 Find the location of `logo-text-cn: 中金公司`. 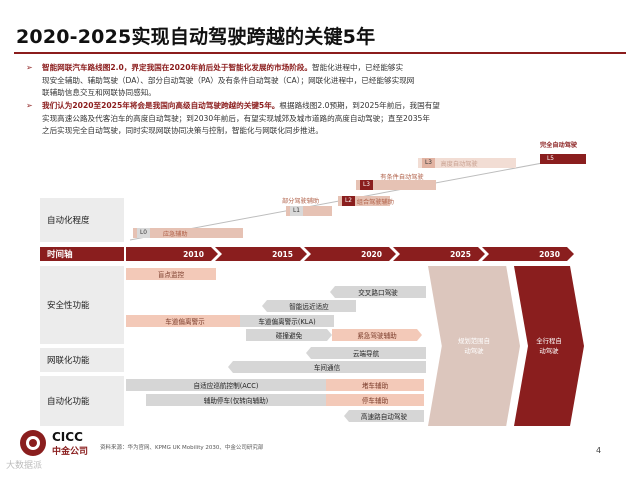

logo-text-cn: 中金公司 is located at coordinates (70, 452).